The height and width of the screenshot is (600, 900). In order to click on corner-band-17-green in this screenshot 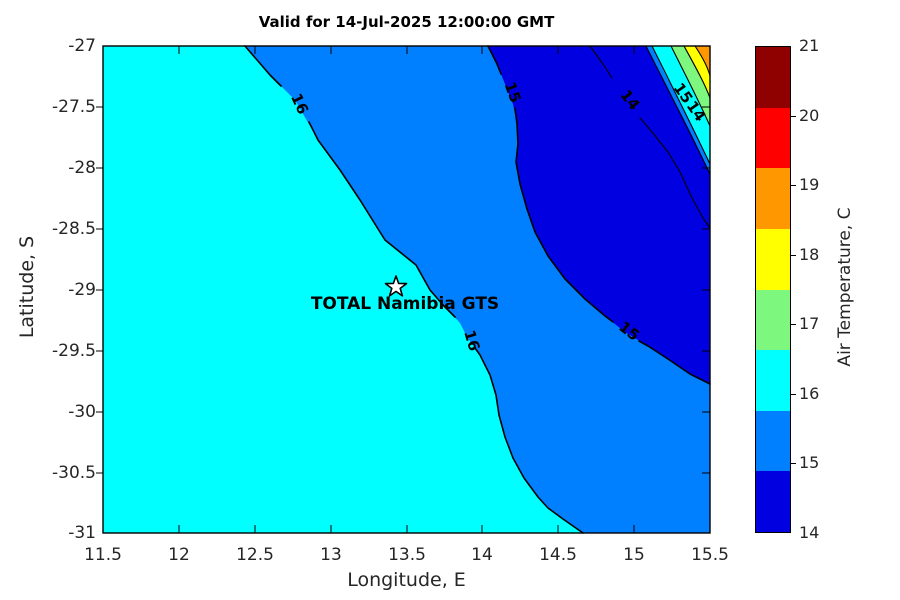, I will do `click(690, 86)`.